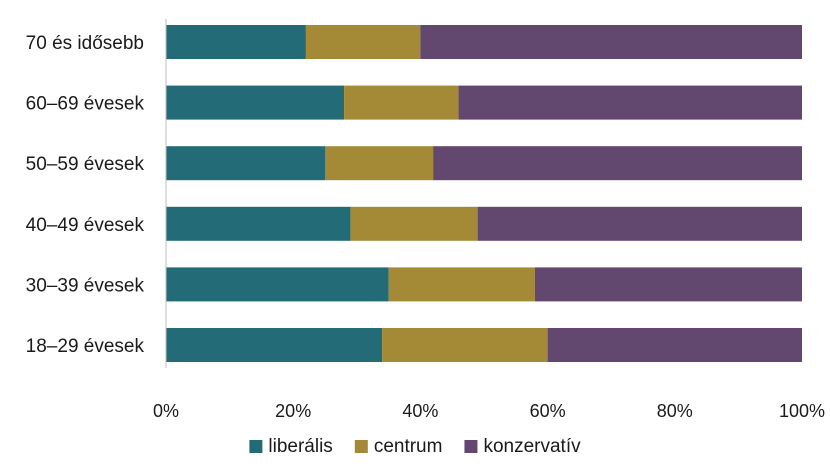 This screenshot has width=830, height=464. I want to click on legend-label: centrum, so click(408, 446).